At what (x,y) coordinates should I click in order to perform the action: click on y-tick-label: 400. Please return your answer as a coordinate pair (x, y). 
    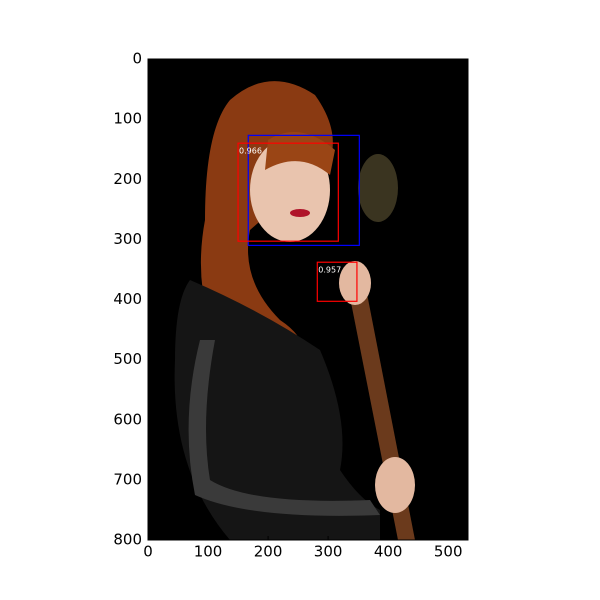
    Looking at the image, I should click on (127, 299).